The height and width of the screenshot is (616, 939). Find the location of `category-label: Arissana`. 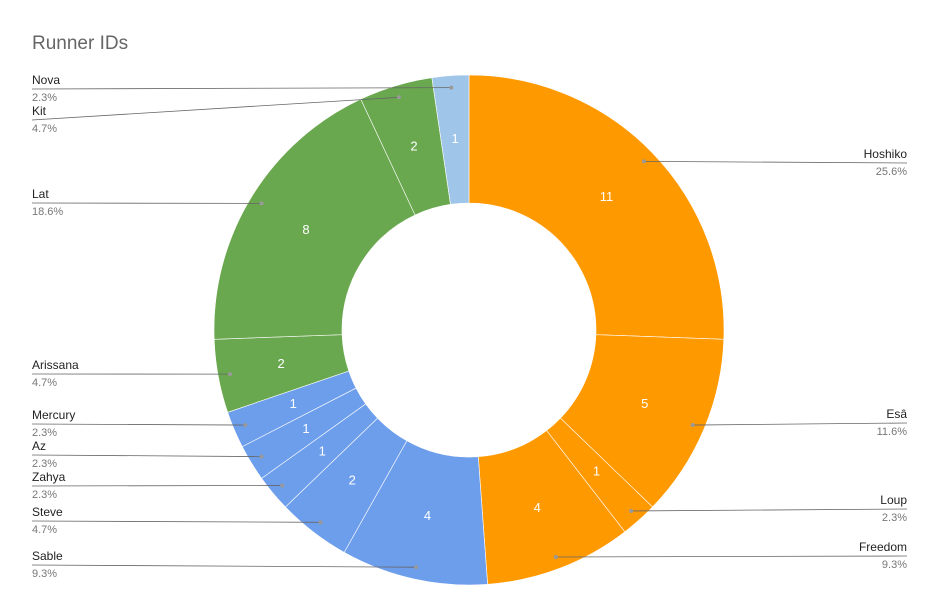

category-label: Arissana is located at coordinates (55, 365).